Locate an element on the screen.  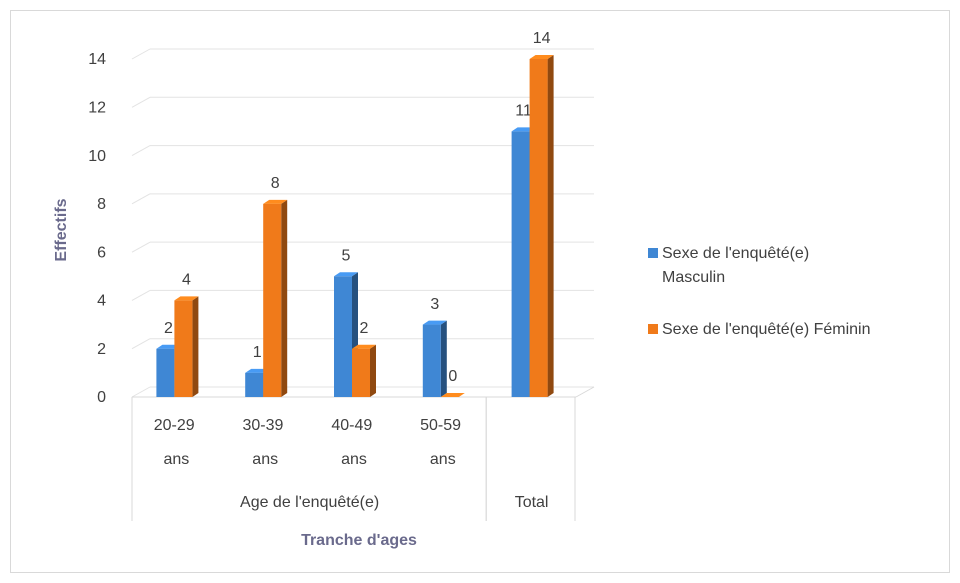
x-tick-label: 40-49 ans is located at coordinates (353, 442).